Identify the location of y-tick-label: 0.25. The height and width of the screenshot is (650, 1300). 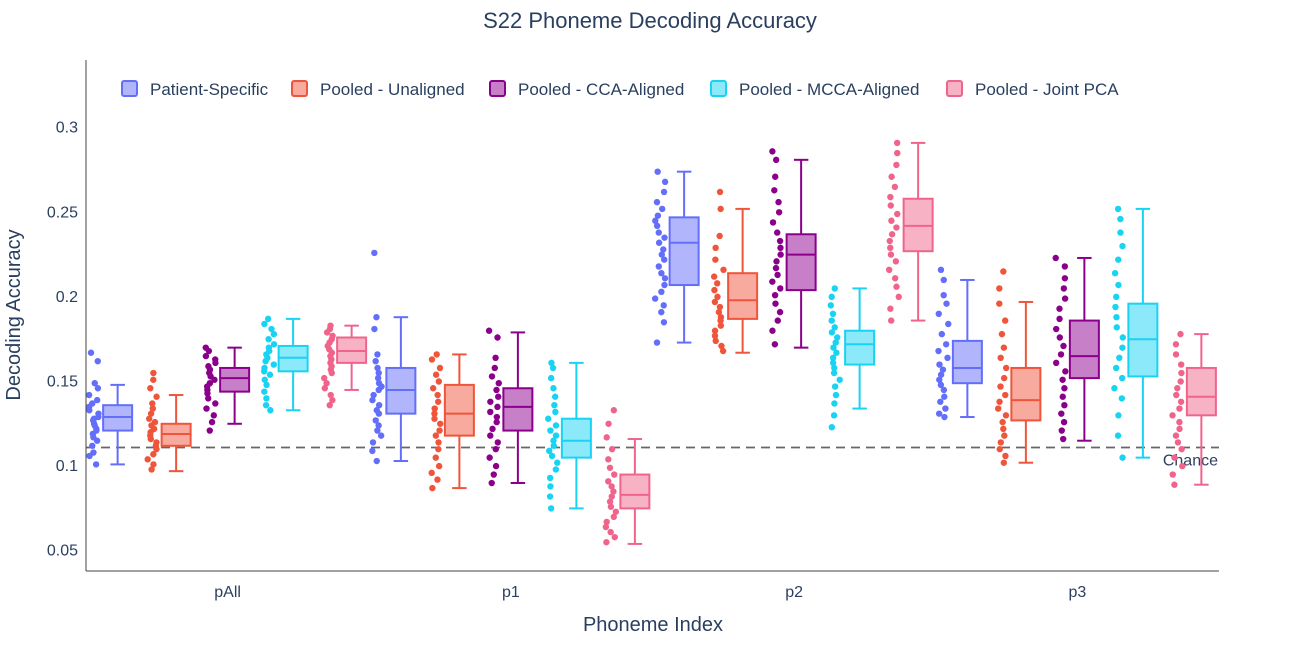
(62, 212).